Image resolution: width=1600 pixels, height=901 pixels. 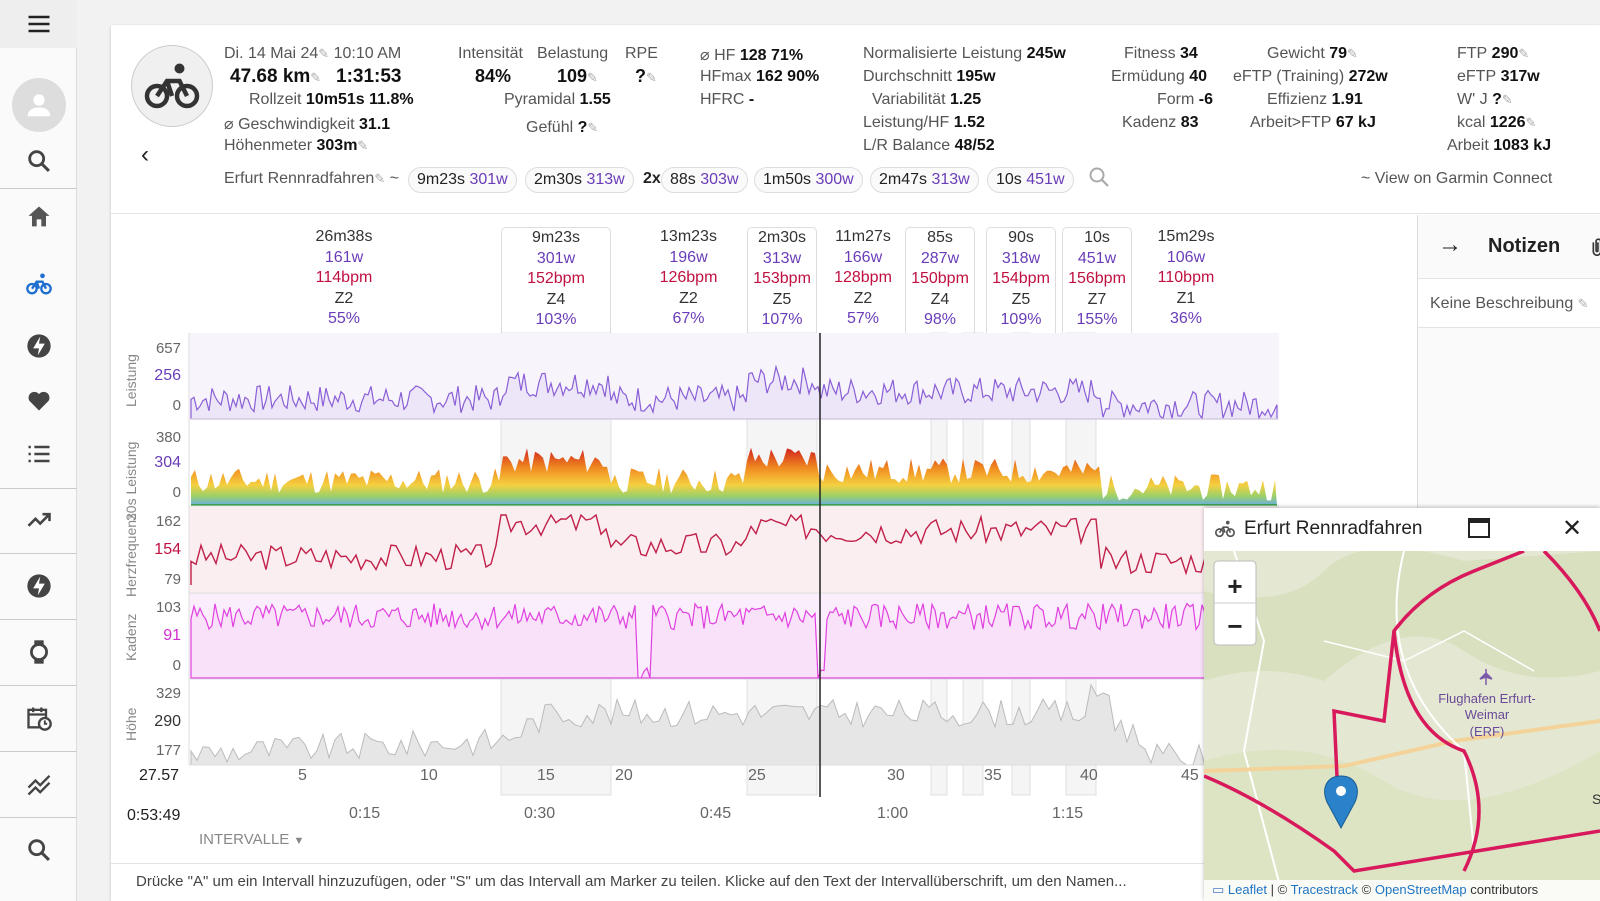 I want to click on back-chevron-icon: ‹, so click(x=145, y=154).